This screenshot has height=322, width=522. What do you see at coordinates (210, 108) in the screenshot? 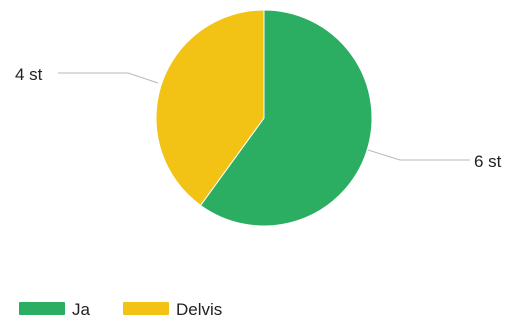
I see `pie-slice-delvis` at bounding box center [210, 108].